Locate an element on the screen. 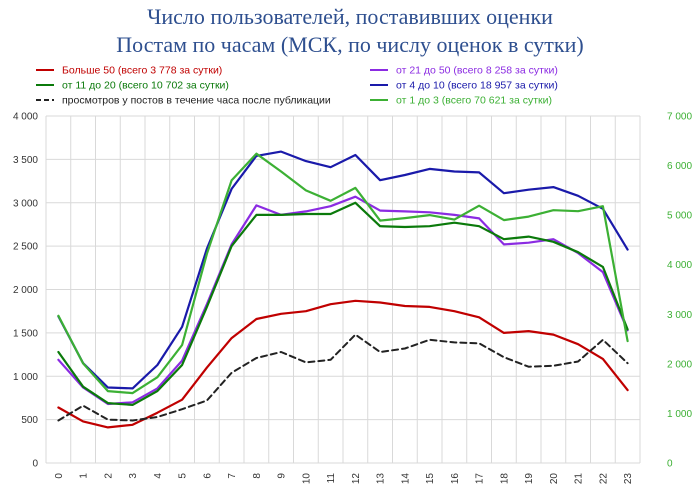  x-tick-label: 15 is located at coordinates (430, 479).